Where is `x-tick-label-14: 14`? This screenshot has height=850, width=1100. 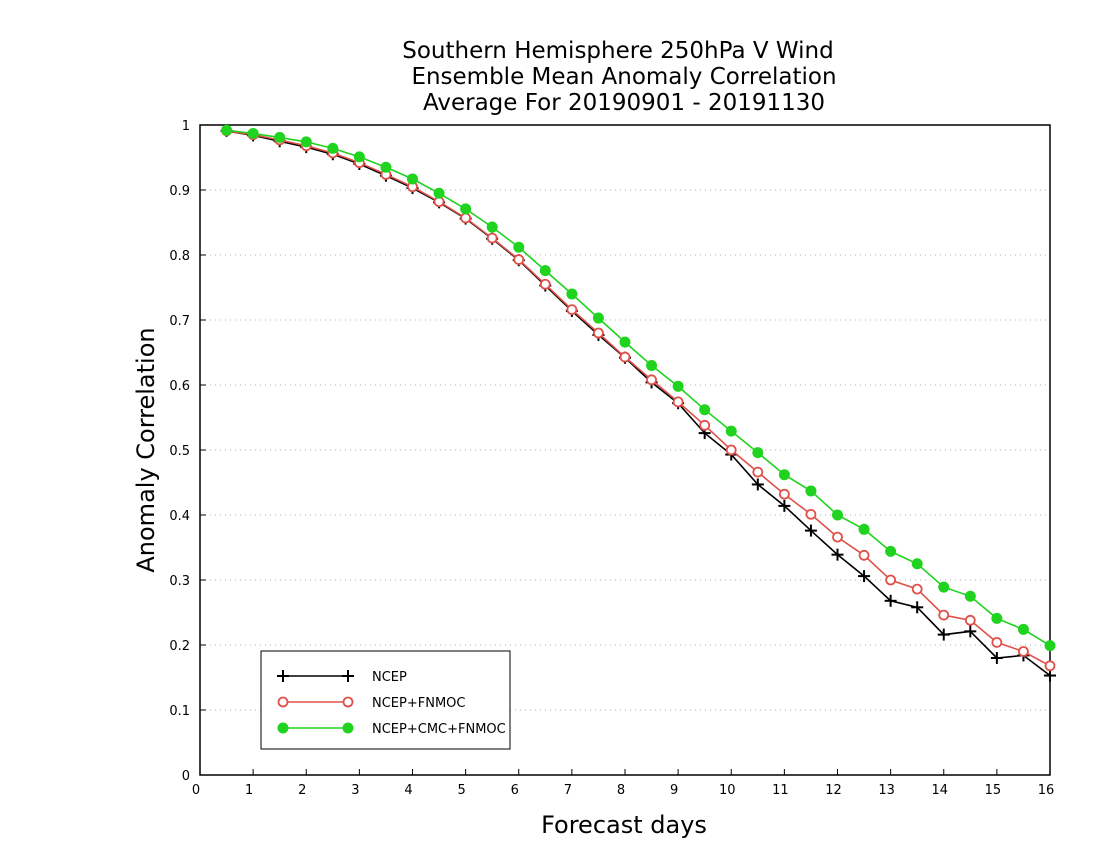 x-tick-label-14: 14 is located at coordinates (939, 790).